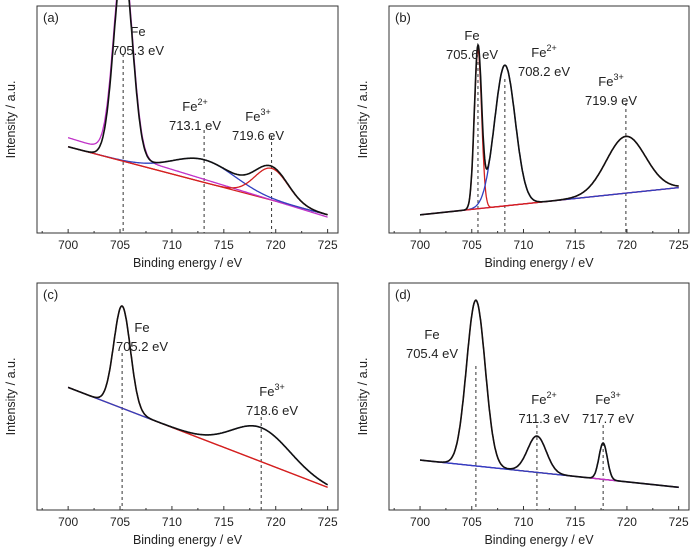  I want to click on peak-value-label: 705.4 eV, so click(432, 353).